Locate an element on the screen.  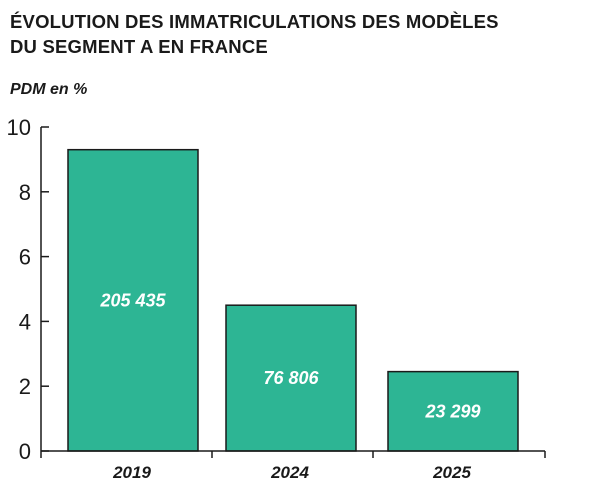
y-axis-unit-label: PDM en % is located at coordinates (49, 89).